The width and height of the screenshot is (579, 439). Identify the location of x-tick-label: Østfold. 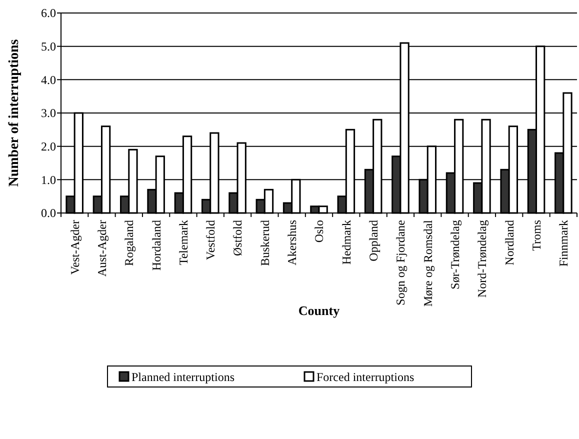
(237, 238).